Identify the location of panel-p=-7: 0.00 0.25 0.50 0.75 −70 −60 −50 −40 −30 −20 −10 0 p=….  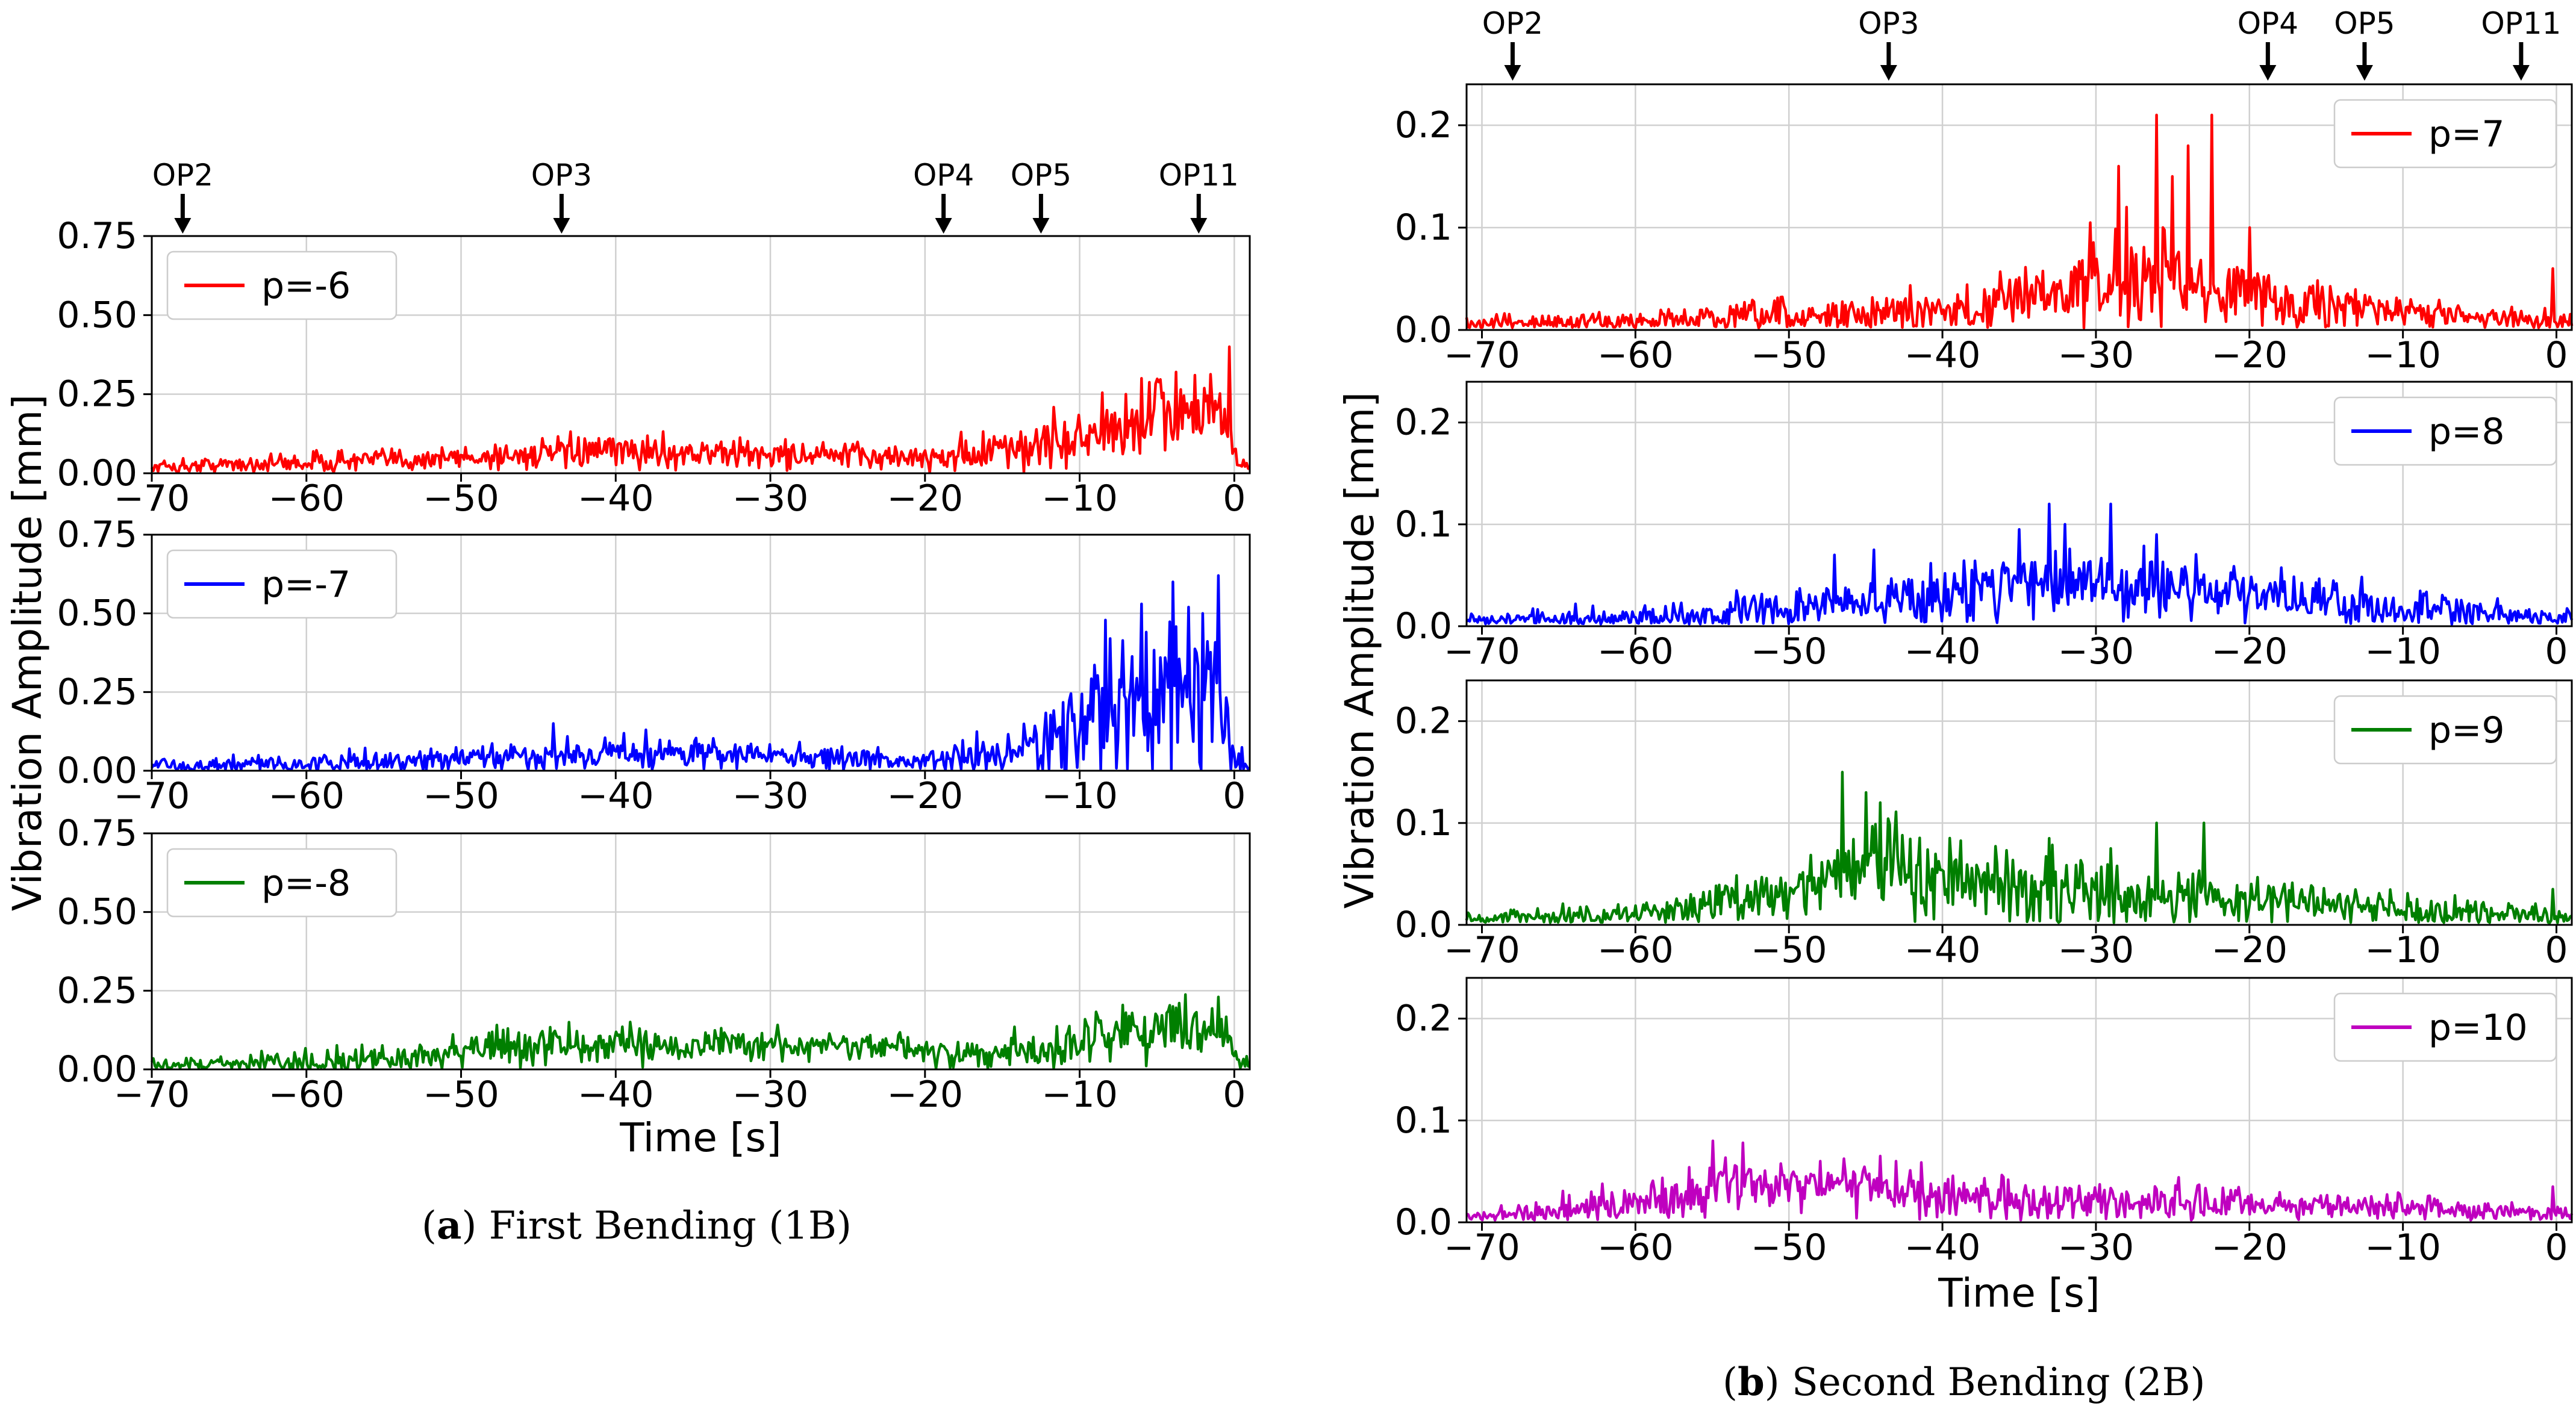
(654, 666).